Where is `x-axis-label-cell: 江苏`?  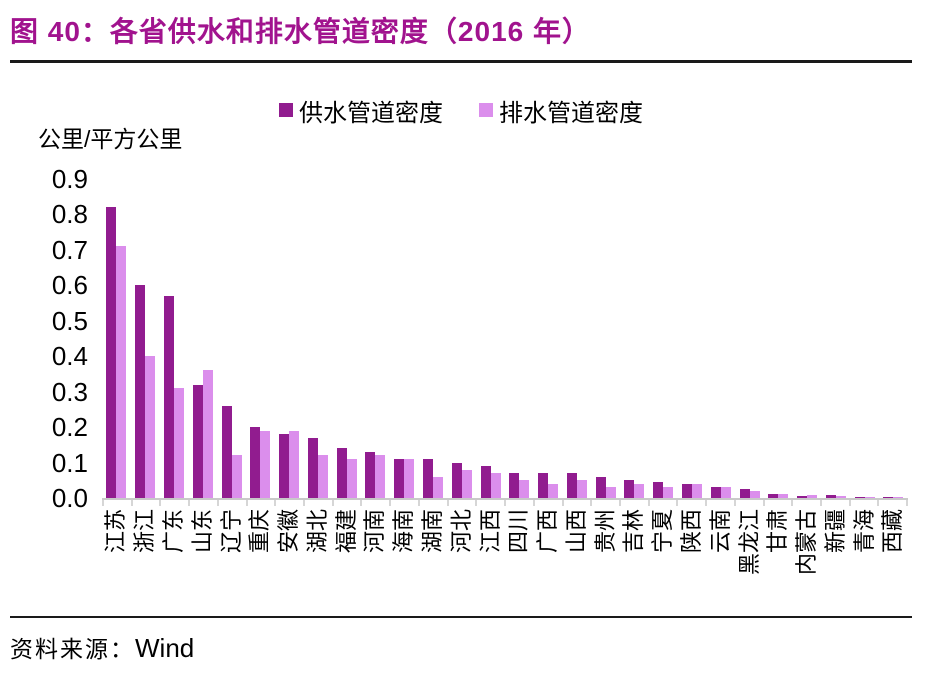 x-axis-label-cell: 江苏 is located at coordinates (116, 560).